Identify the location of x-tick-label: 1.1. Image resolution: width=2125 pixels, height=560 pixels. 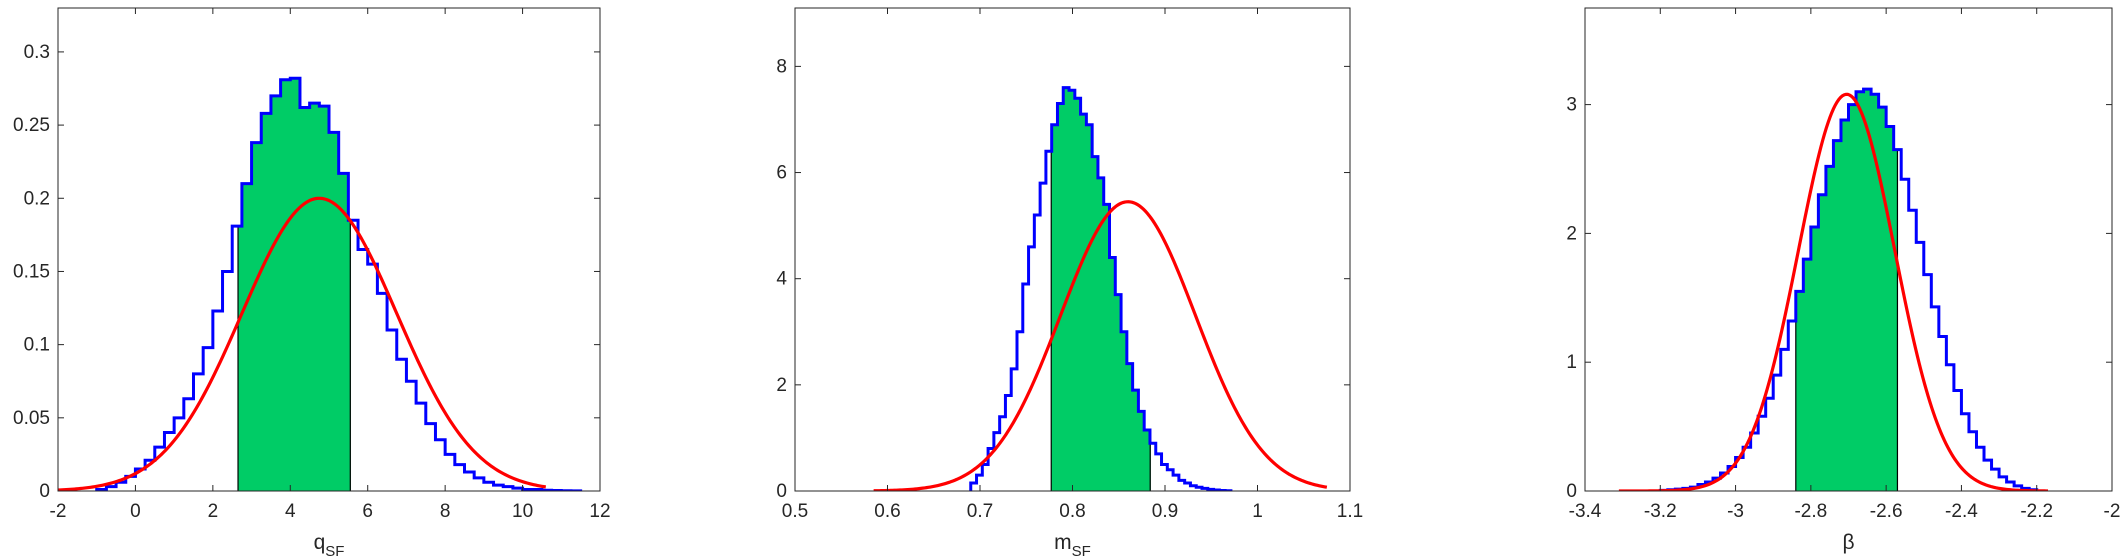
(1350, 511).